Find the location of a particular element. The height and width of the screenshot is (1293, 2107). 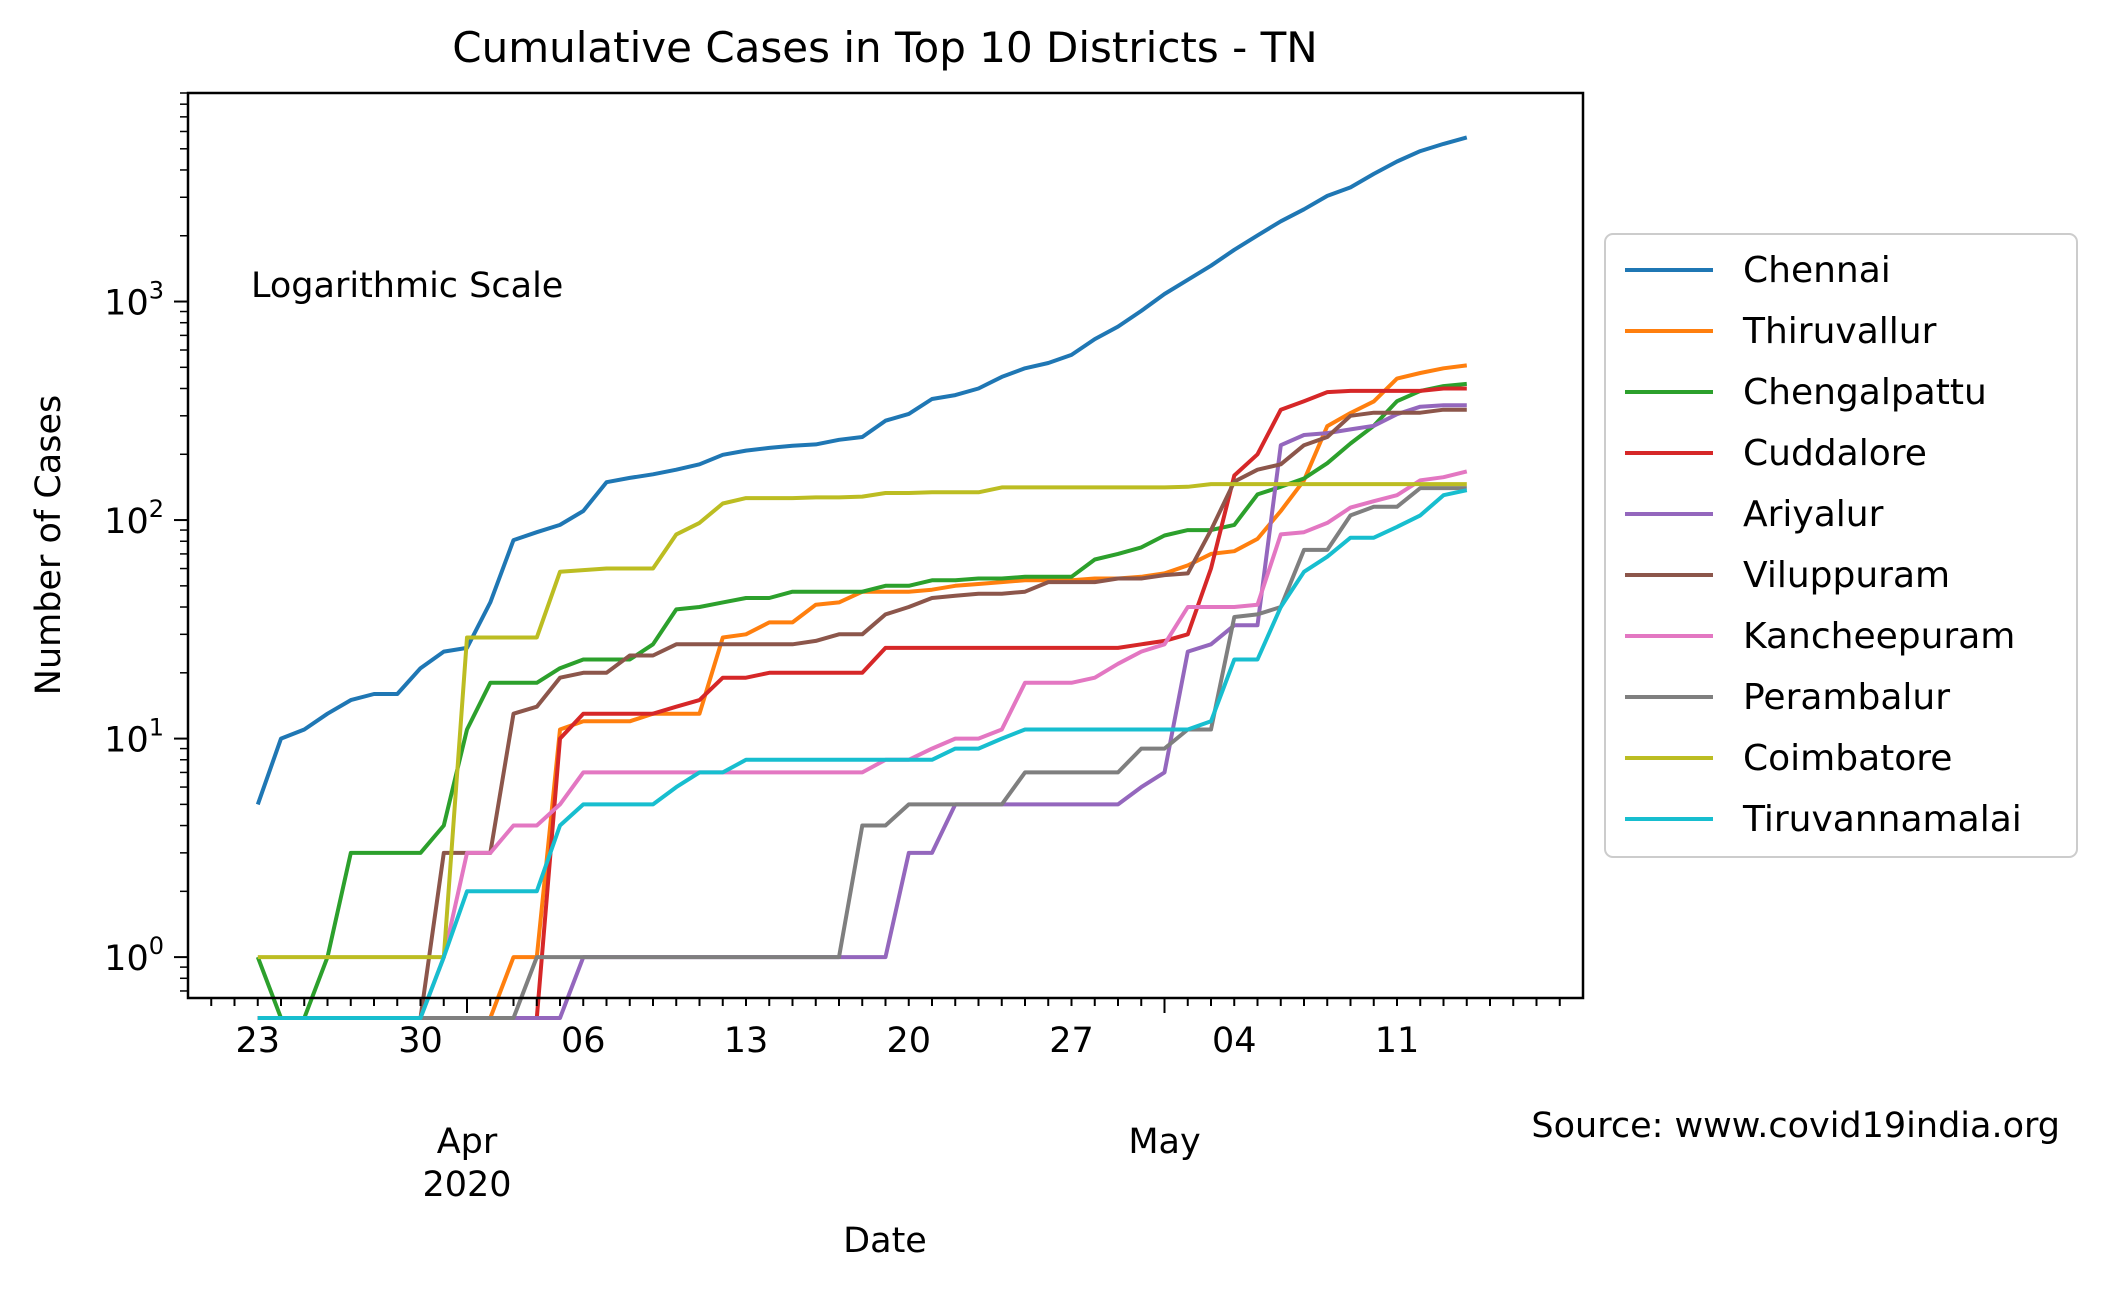

x-tick-label: 20 is located at coordinates (908, 1041).